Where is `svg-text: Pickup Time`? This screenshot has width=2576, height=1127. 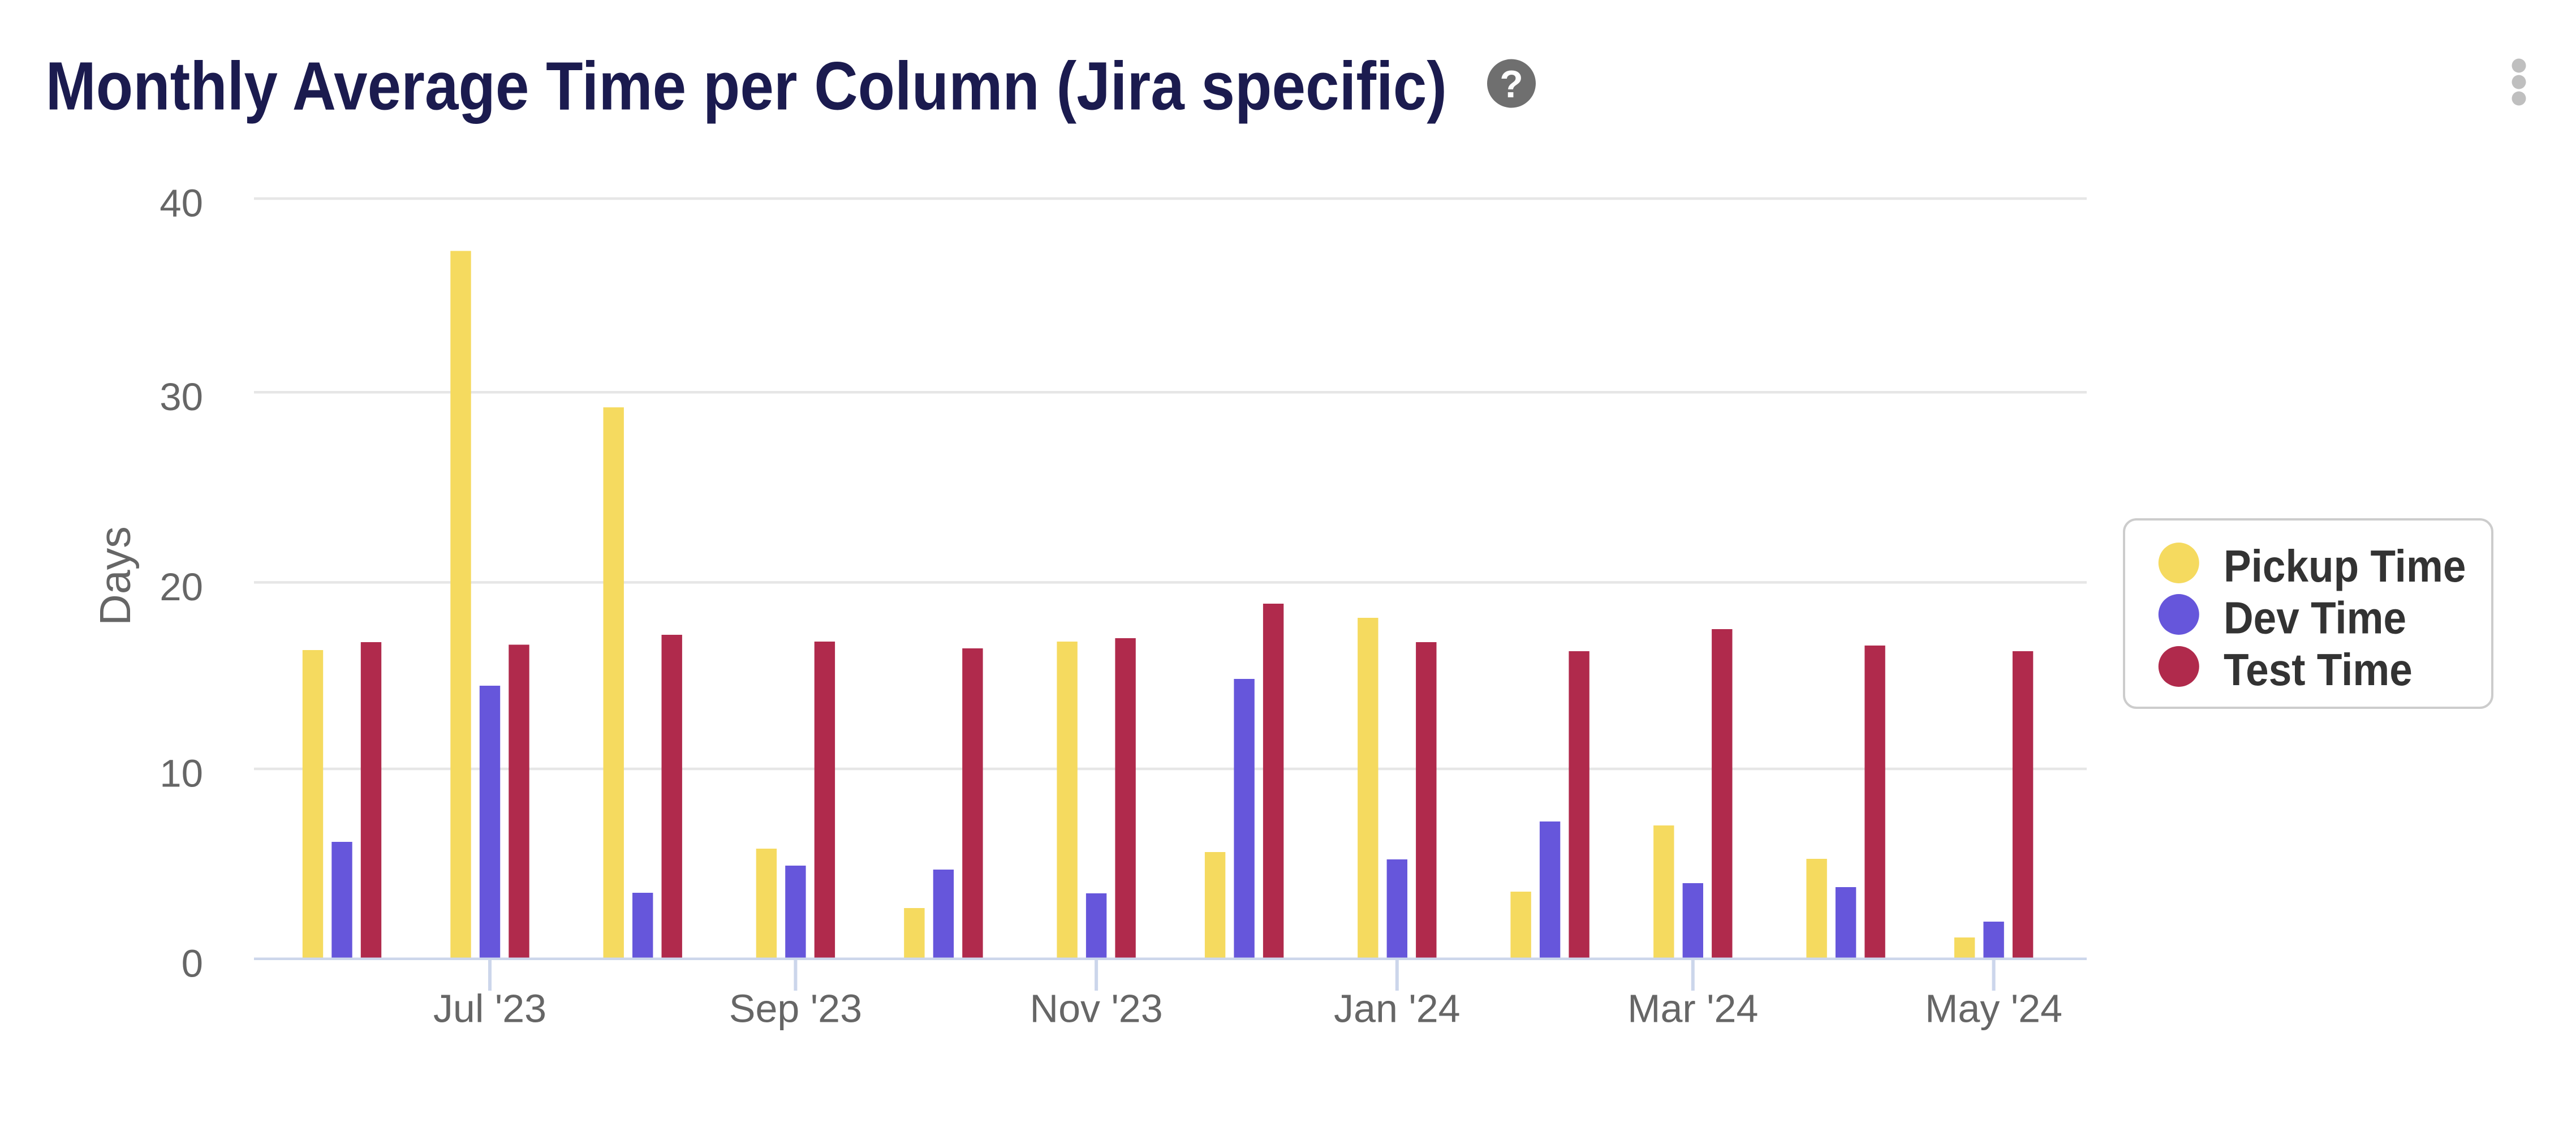
svg-text: Pickup Time is located at coordinates (2345, 567).